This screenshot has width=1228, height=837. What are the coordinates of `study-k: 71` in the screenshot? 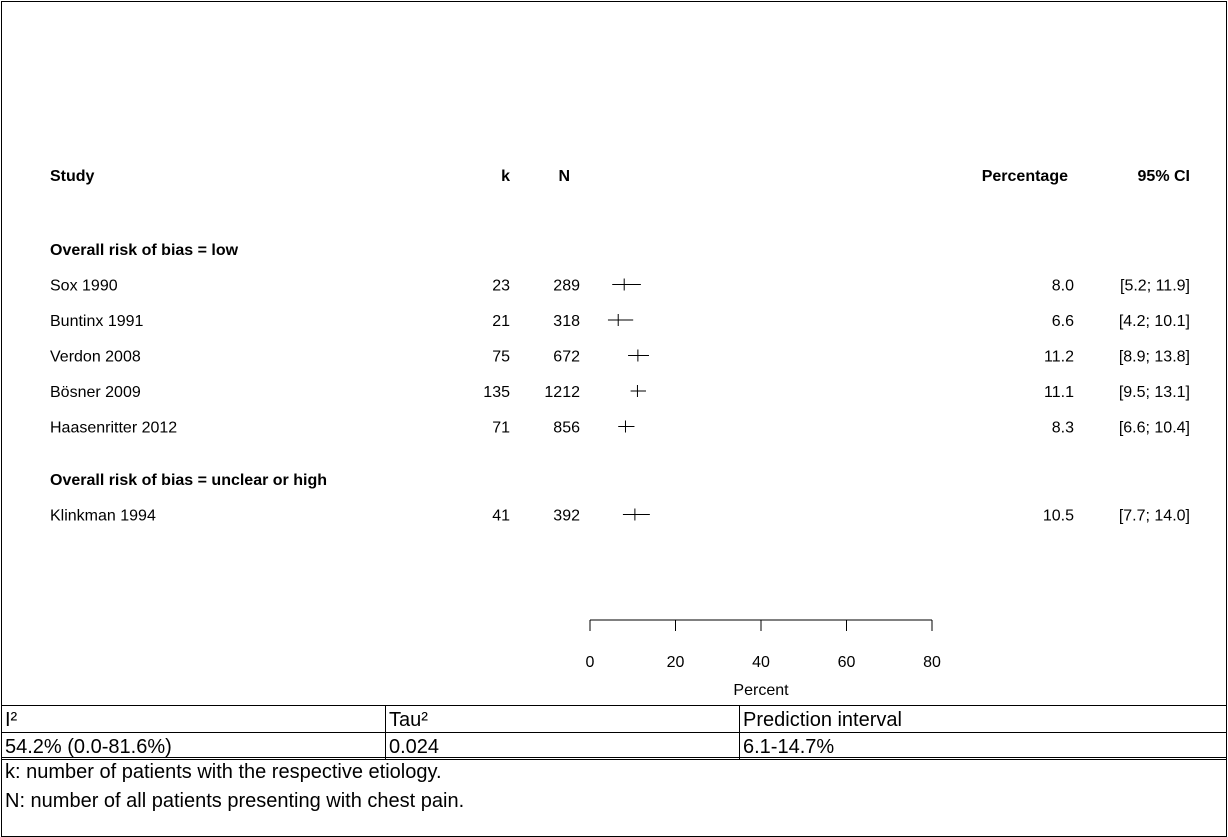 It's located at (501, 428).